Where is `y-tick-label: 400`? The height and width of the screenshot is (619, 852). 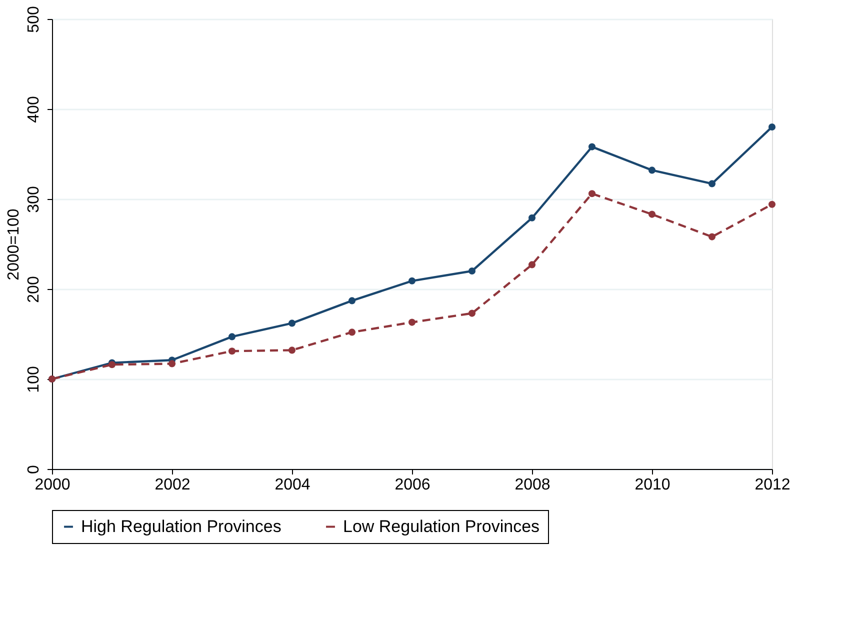 y-tick-label: 400 is located at coordinates (34, 109).